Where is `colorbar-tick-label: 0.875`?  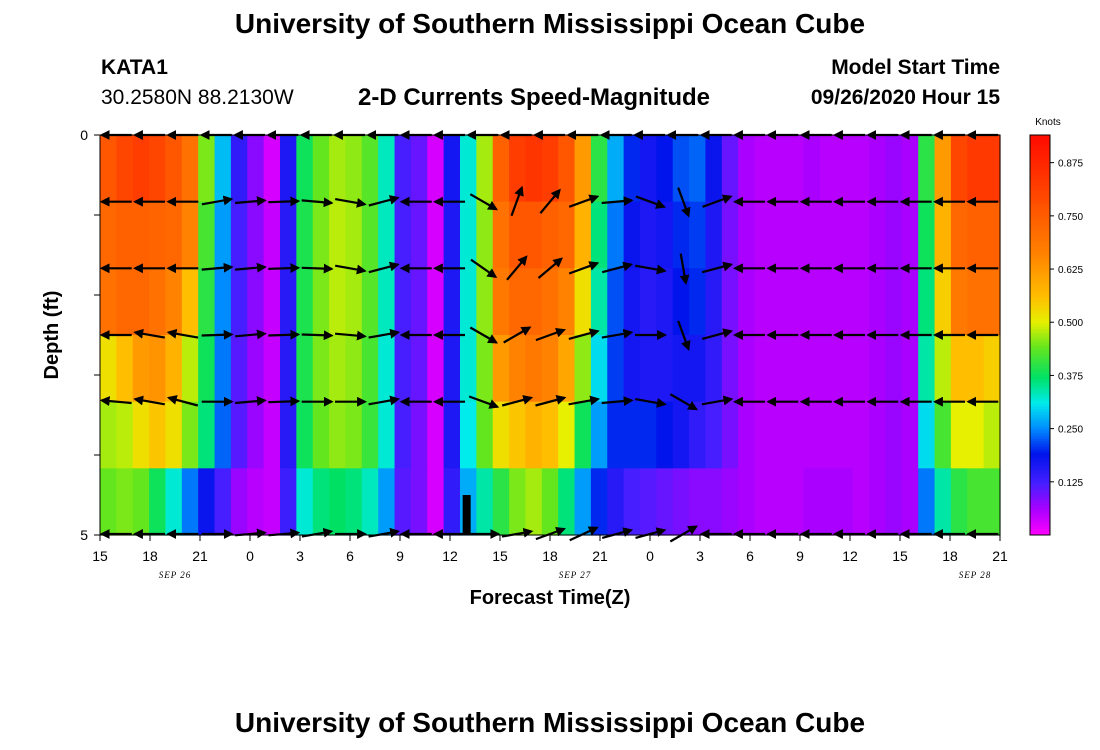
colorbar-tick-label: 0.875 is located at coordinates (1070, 164).